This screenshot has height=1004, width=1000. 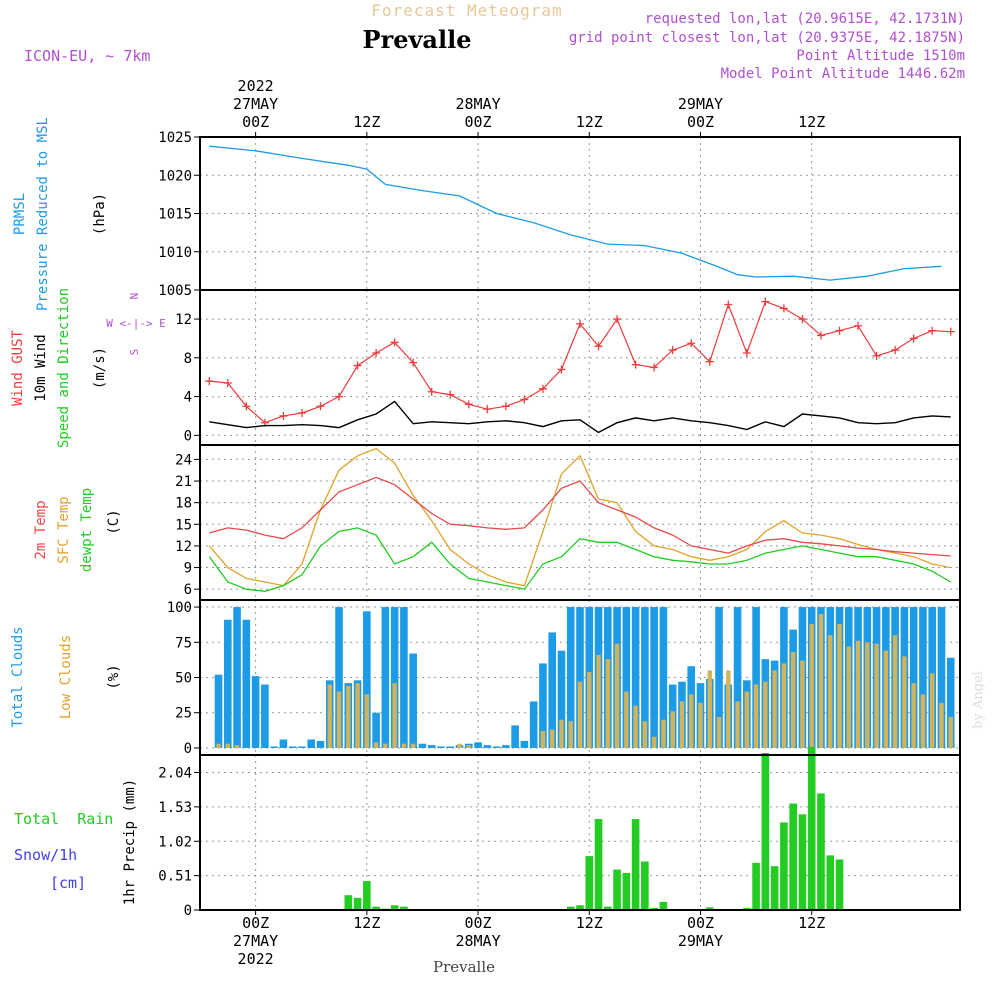 What do you see at coordinates (188, 569) in the screenshot?
I see `tick-label-y: 9` at bounding box center [188, 569].